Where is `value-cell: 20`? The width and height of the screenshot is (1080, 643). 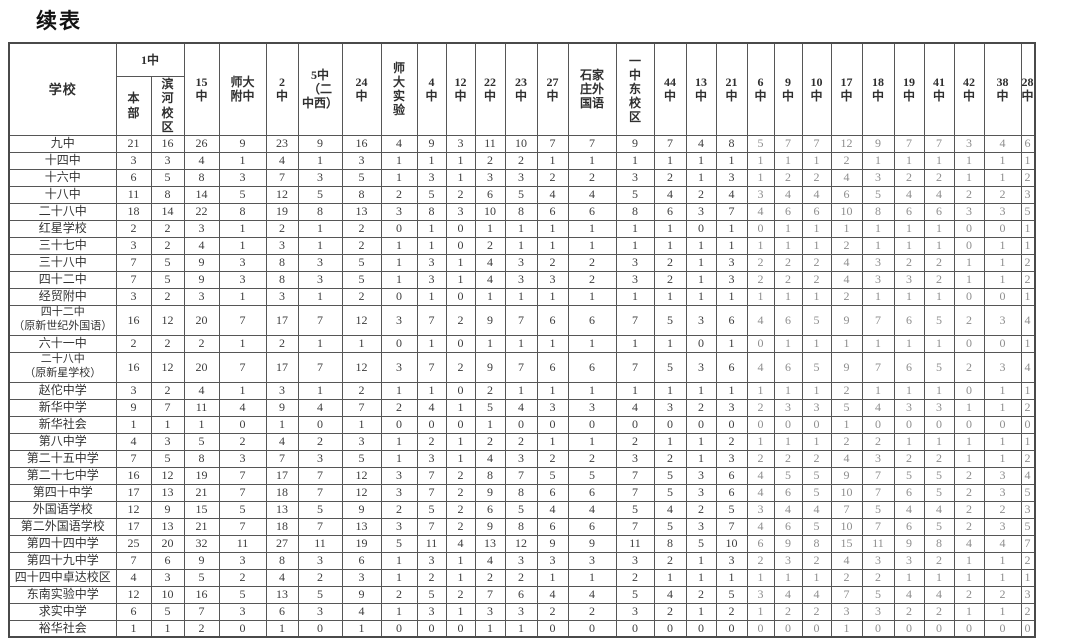
value-cell: 20 is located at coordinates (201, 367).